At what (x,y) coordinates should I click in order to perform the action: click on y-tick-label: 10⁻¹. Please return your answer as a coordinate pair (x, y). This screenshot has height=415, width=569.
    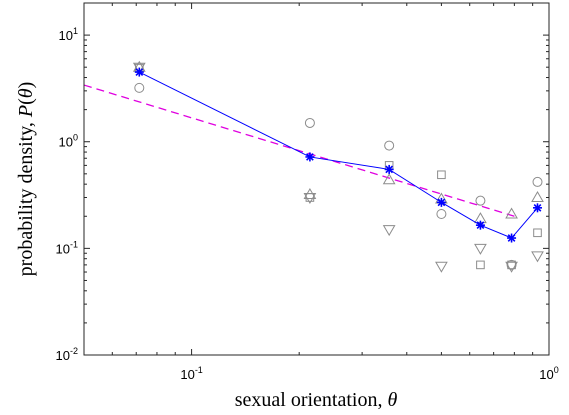
    Looking at the image, I should click on (67, 247).